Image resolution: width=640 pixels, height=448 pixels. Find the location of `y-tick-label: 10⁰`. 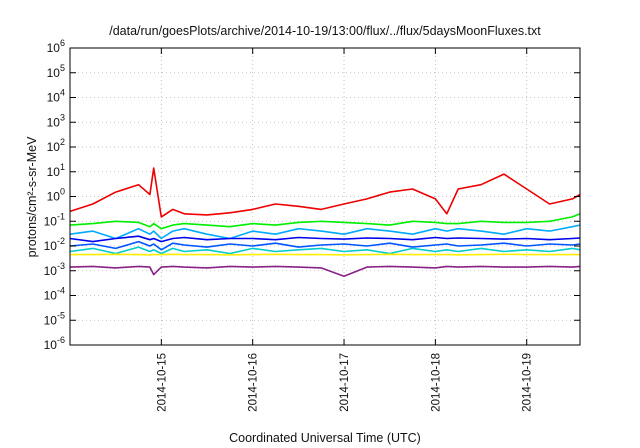

y-tick-label: 10⁰ is located at coordinates (56, 195).